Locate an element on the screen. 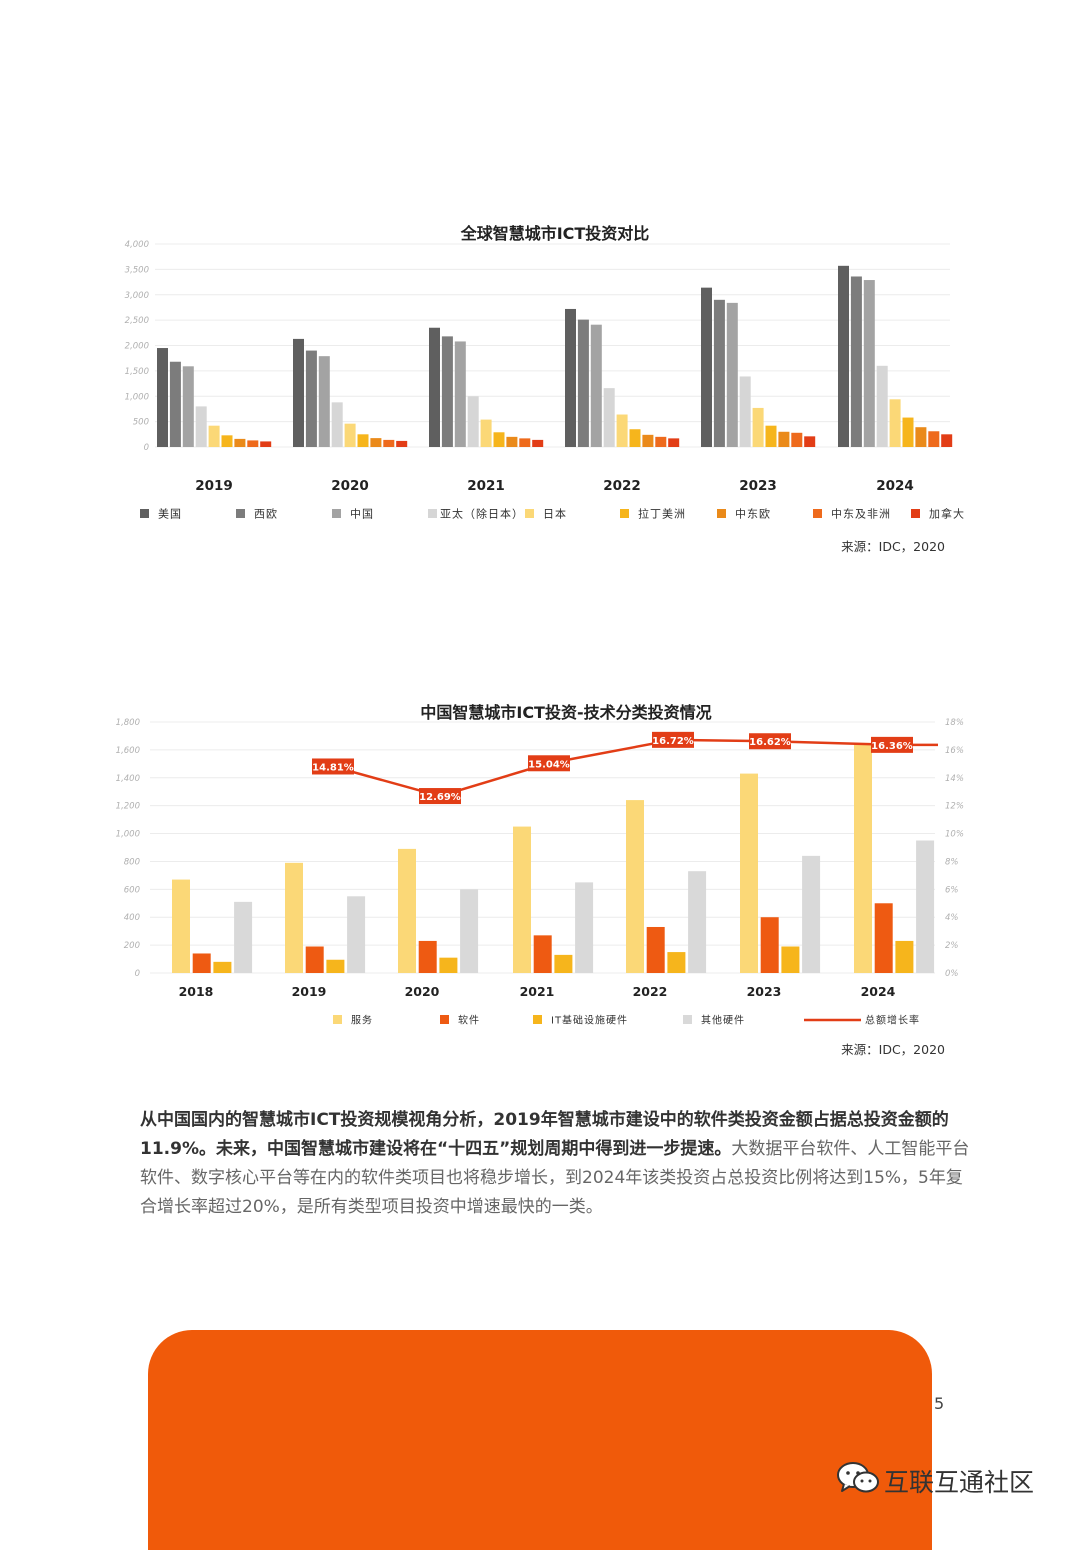 This screenshot has height=1550, width=1080. chart2-y2-tick-label: 16% is located at coordinates (954, 751).